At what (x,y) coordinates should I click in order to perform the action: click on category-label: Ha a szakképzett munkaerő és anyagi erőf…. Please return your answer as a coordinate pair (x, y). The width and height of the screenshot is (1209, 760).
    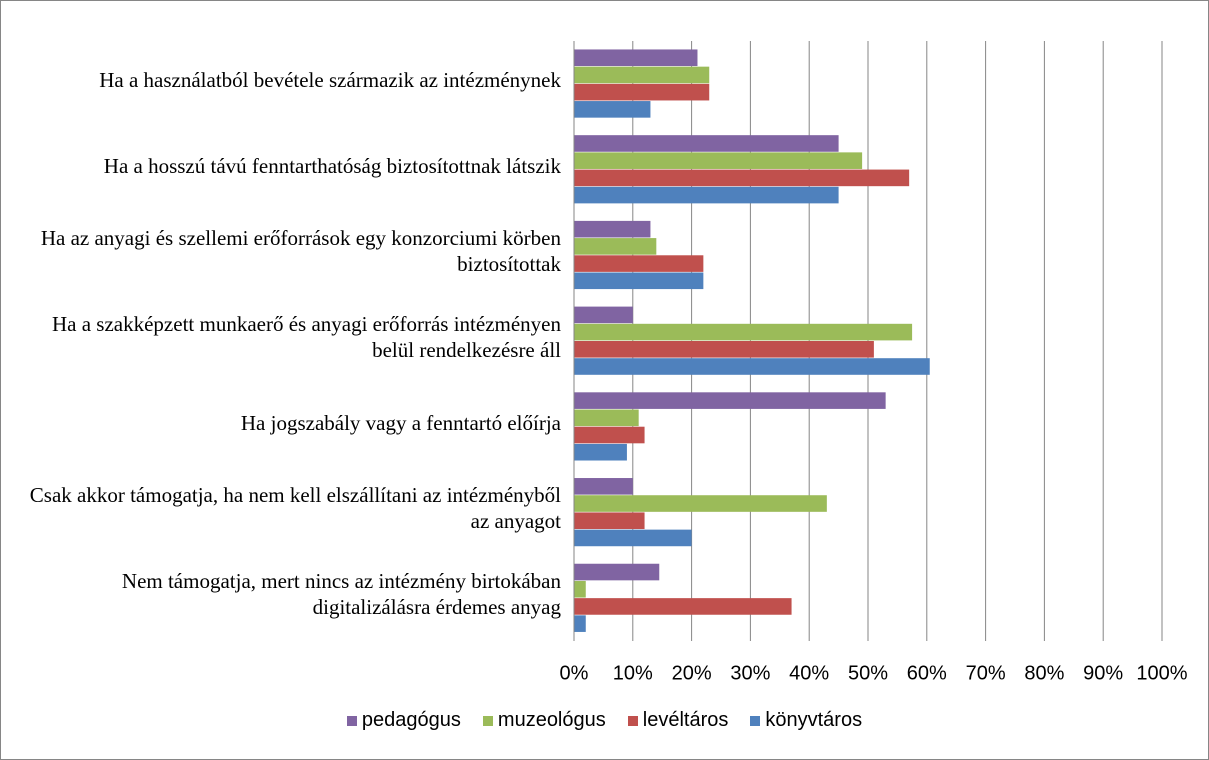
    Looking at the image, I should click on (306, 337).